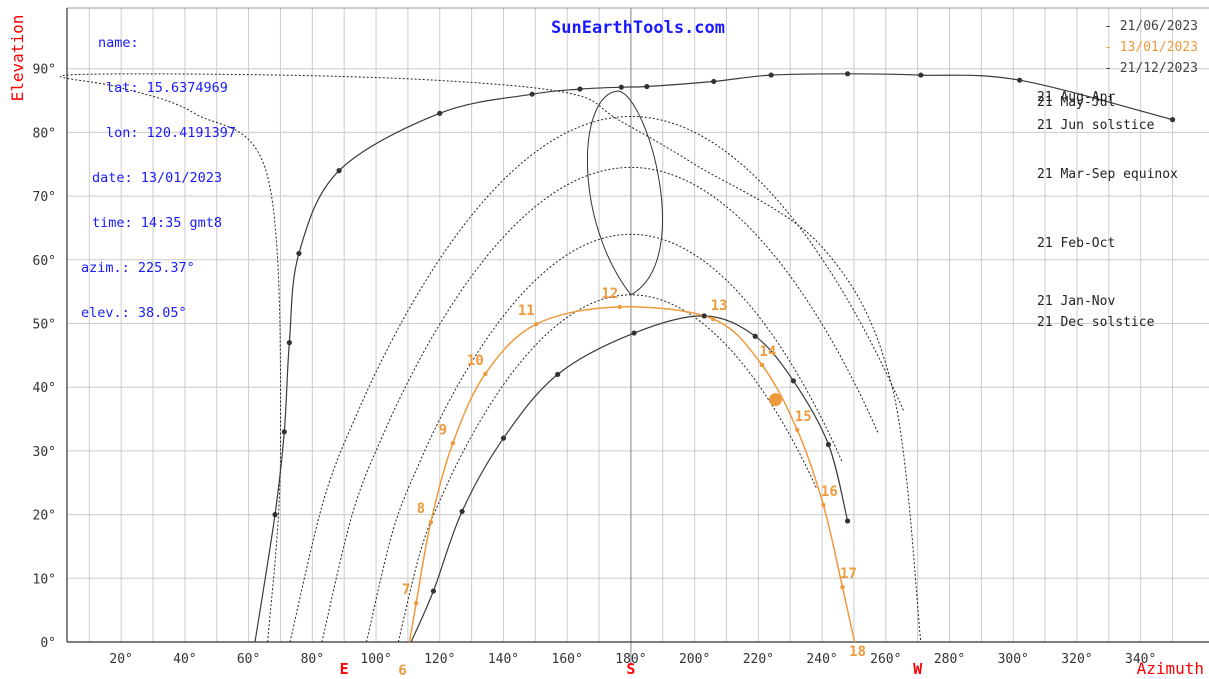 This screenshot has width=1209, height=679. I want to click on x-tick-label: 140°, so click(503, 659).